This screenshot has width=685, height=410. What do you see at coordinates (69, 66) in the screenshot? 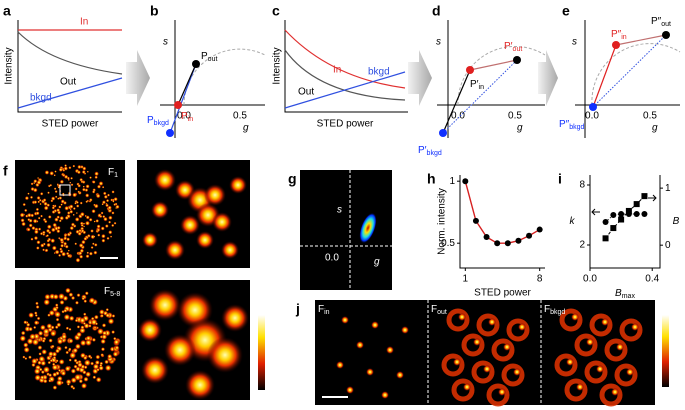
I see `path` at bounding box center [69, 66].